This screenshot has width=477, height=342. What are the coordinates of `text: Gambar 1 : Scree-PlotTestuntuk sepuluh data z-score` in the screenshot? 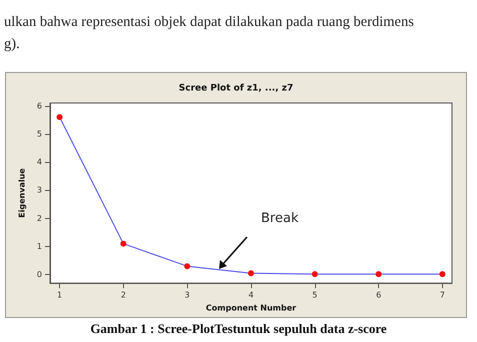 It's located at (238, 329).